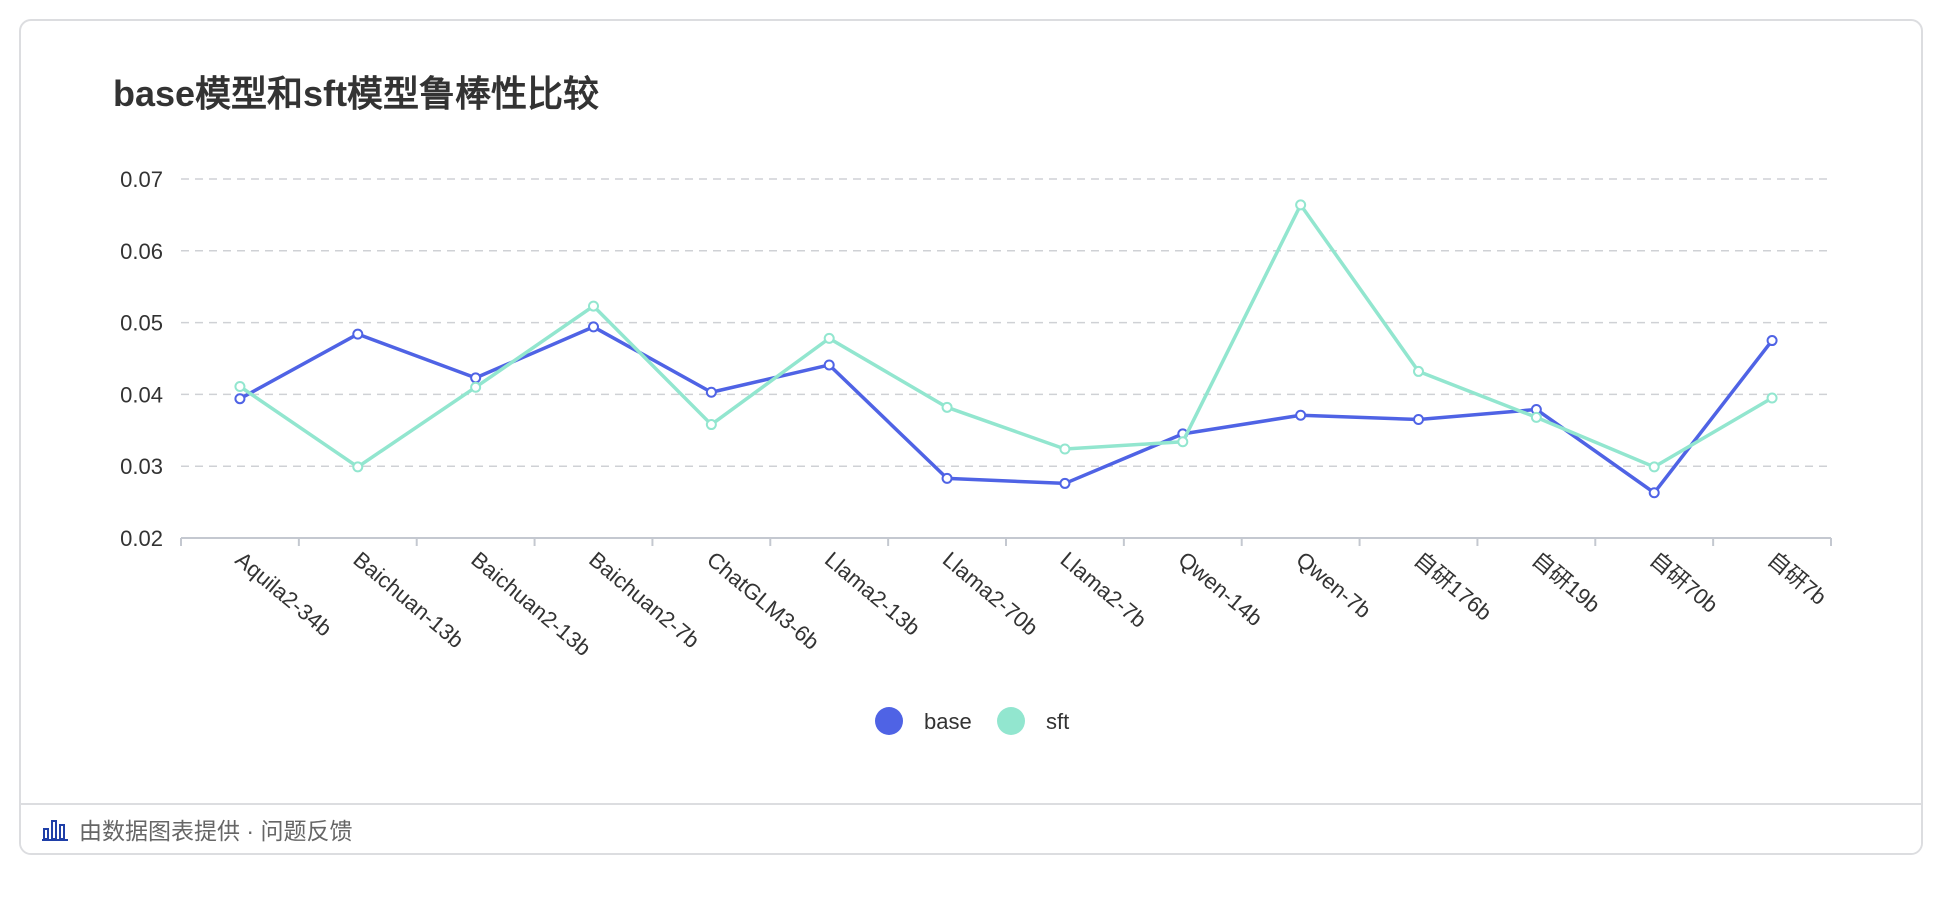  Describe the element at coordinates (141, 466) in the screenshot. I see `y-tick-label: 0.03` at that location.